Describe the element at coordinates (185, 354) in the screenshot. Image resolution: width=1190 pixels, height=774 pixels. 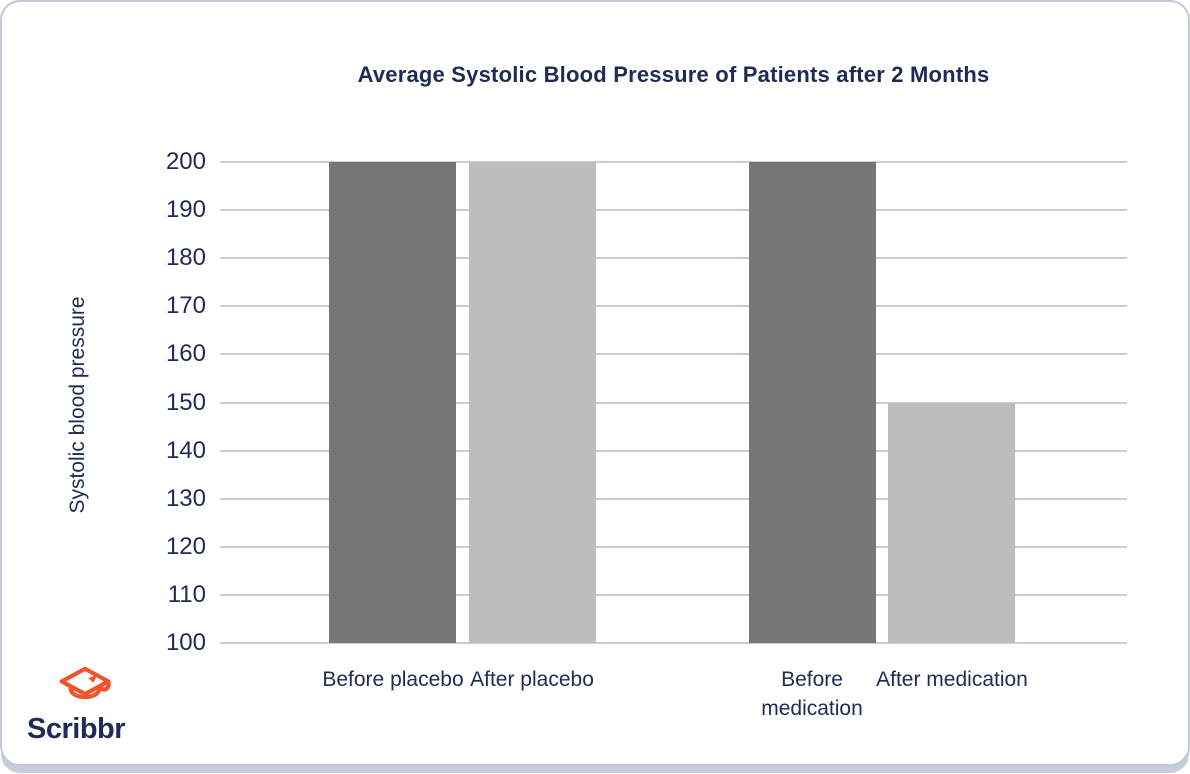
I see `y-tick-160: 160` at that location.